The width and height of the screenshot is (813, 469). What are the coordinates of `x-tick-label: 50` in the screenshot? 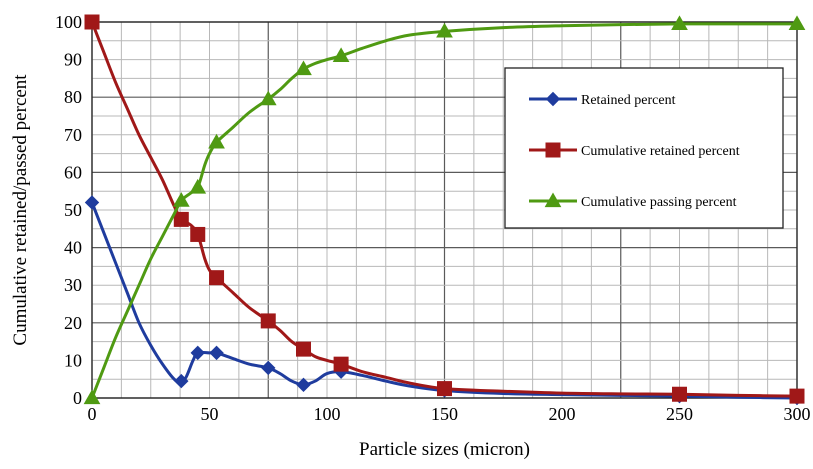 It's located at (210, 414).